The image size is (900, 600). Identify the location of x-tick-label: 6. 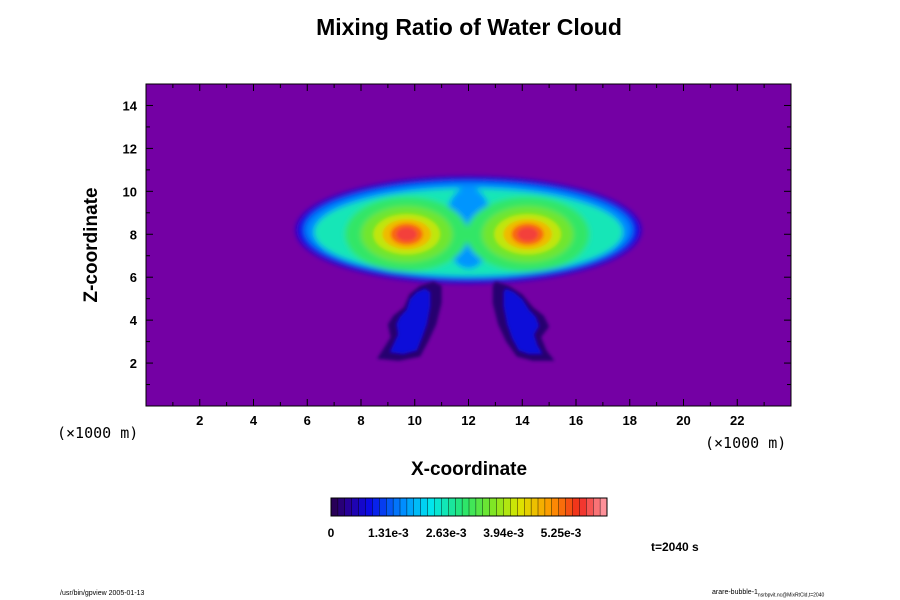
(307, 420).